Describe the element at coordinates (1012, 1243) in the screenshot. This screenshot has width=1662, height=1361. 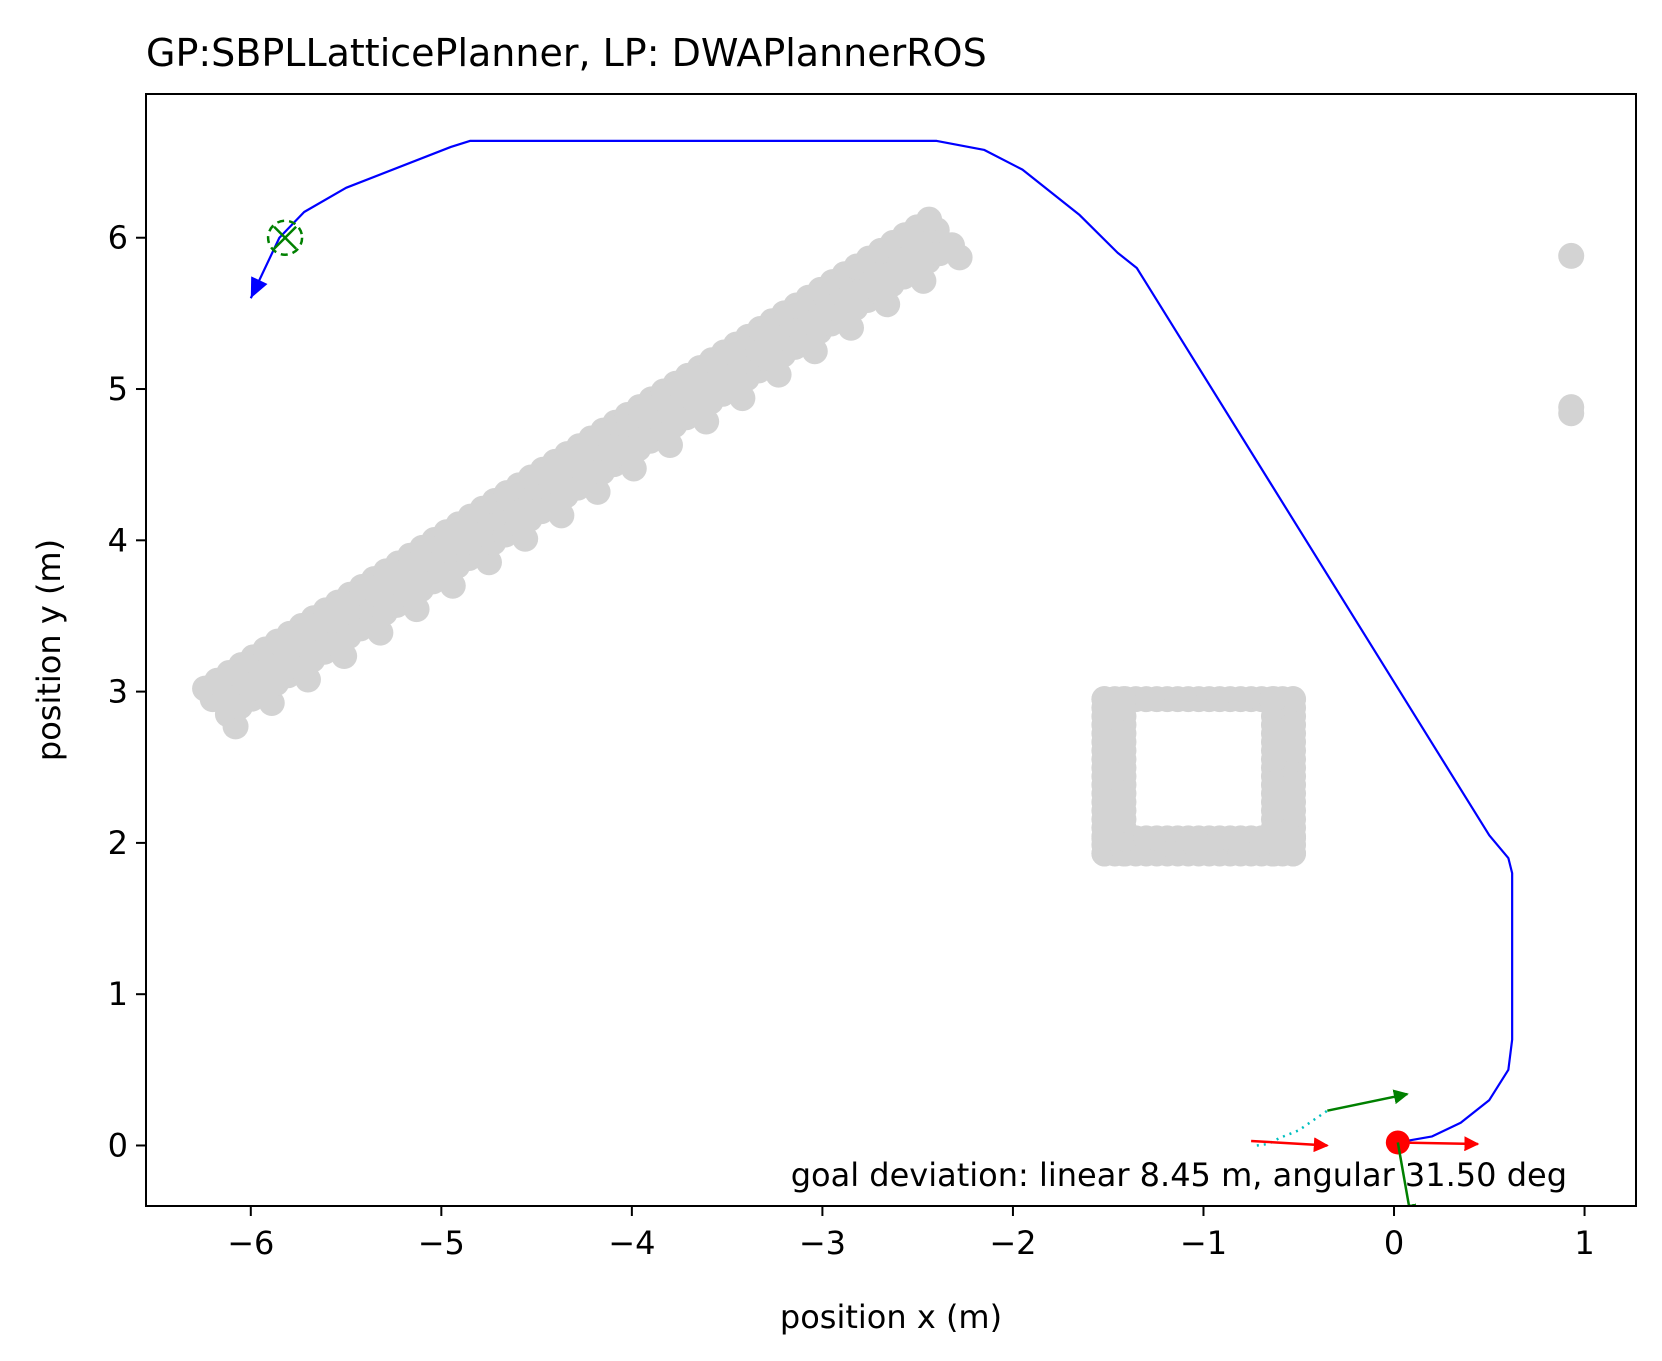
I see `x-tick-label: −2` at that location.